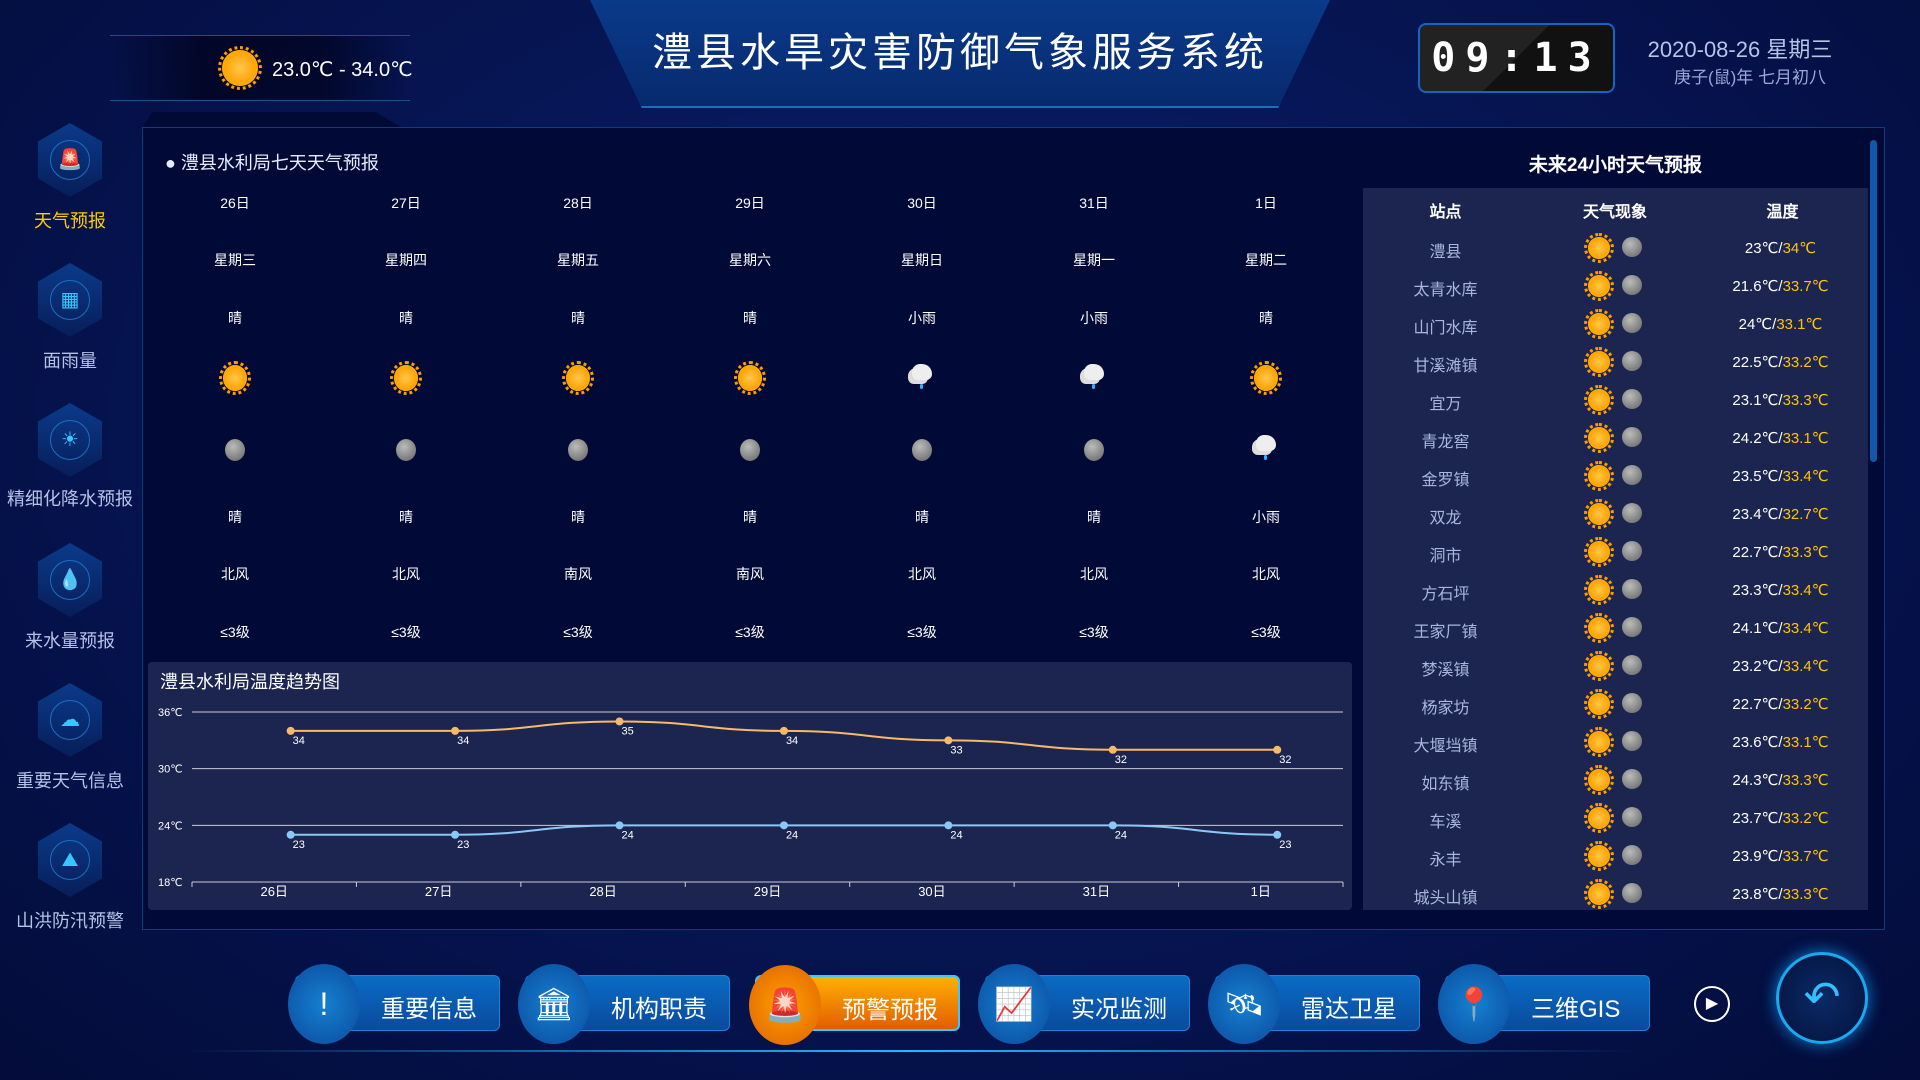 This screenshot has height=1080, width=1920. Describe the element at coordinates (1805, 438) in the screenshot. I see `temp-max: 33.1℃` at that location.